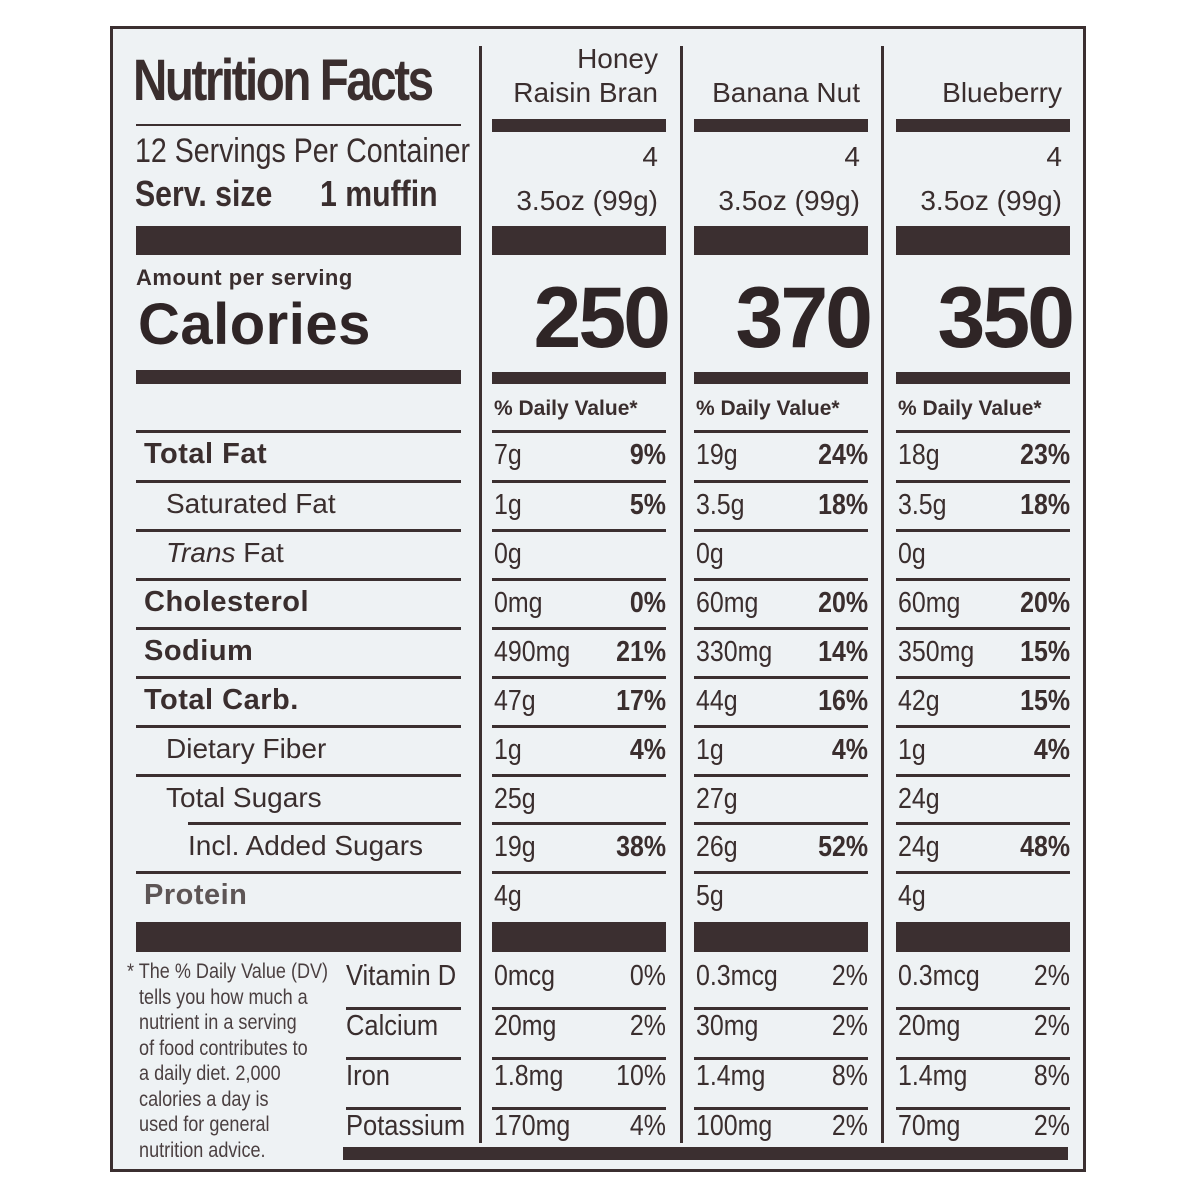 The height and width of the screenshot is (1200, 1200). Describe the element at coordinates (602, 318) in the screenshot. I see `calories-value: 250` at that location.